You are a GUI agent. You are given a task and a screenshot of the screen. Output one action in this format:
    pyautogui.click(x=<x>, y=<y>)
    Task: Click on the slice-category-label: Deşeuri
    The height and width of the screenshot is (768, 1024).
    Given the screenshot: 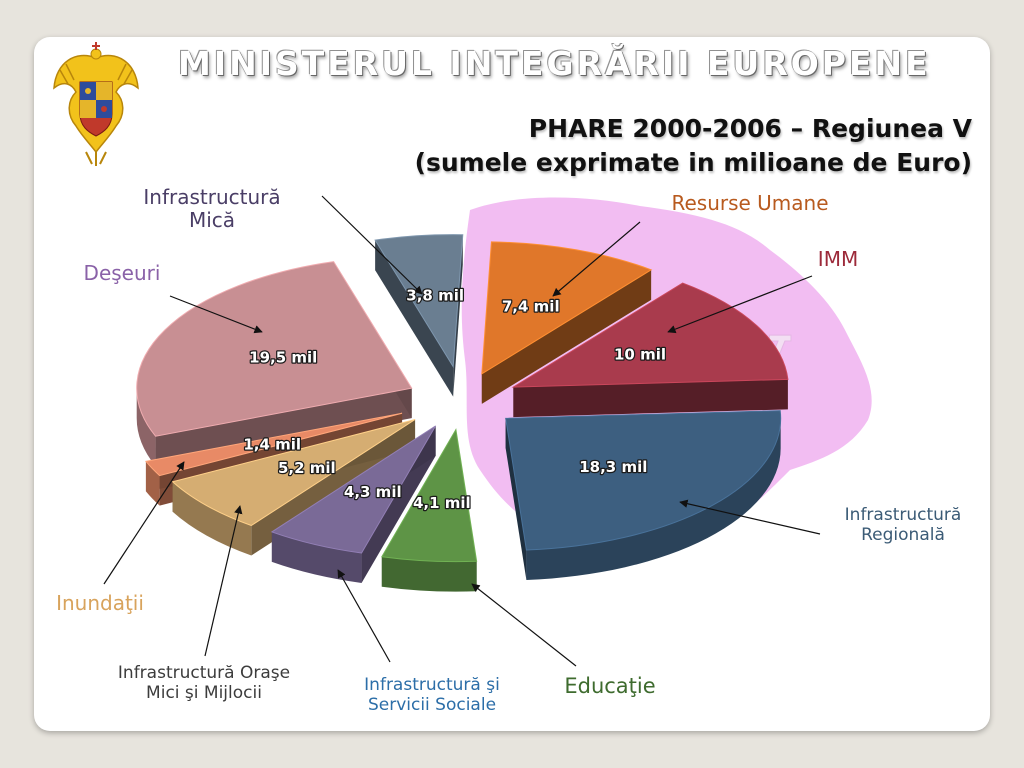 What is the action you would take?
    pyautogui.click(x=122, y=273)
    